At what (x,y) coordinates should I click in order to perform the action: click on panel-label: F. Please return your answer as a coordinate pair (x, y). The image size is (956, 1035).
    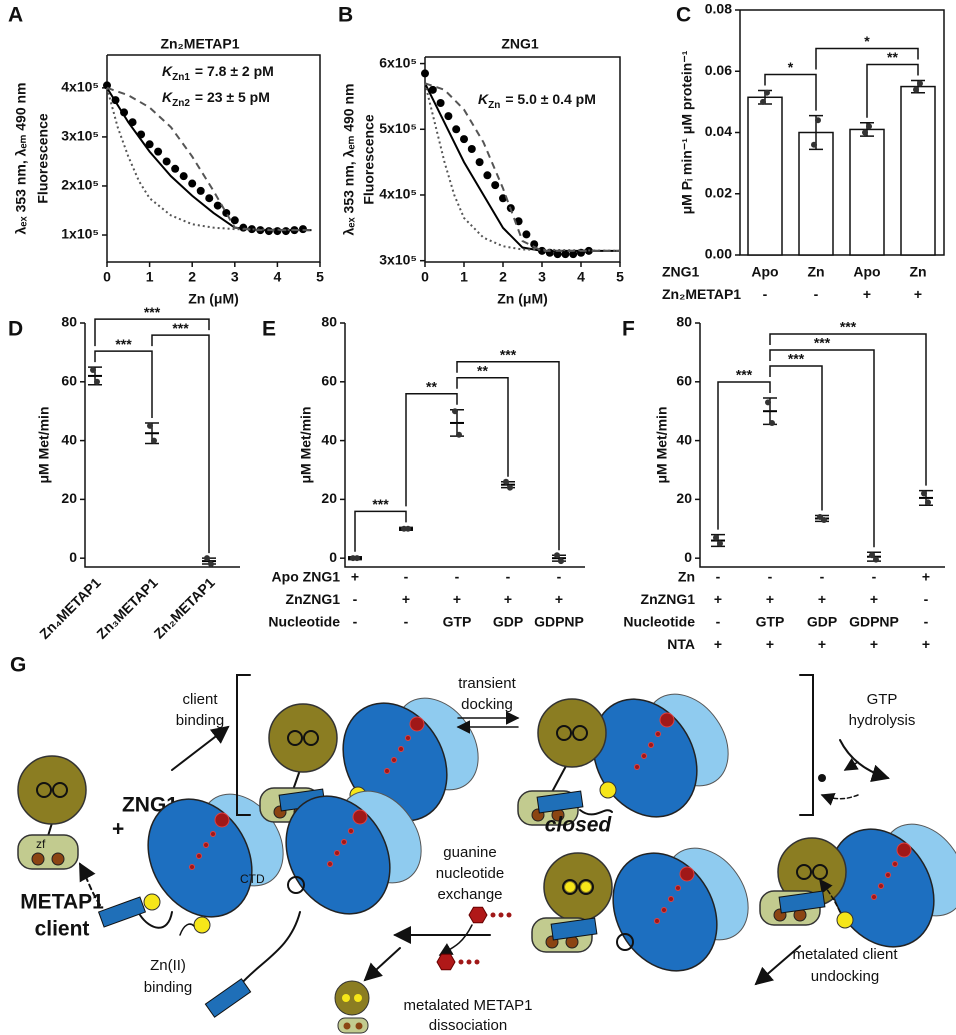
    Looking at the image, I should click on (628, 329).